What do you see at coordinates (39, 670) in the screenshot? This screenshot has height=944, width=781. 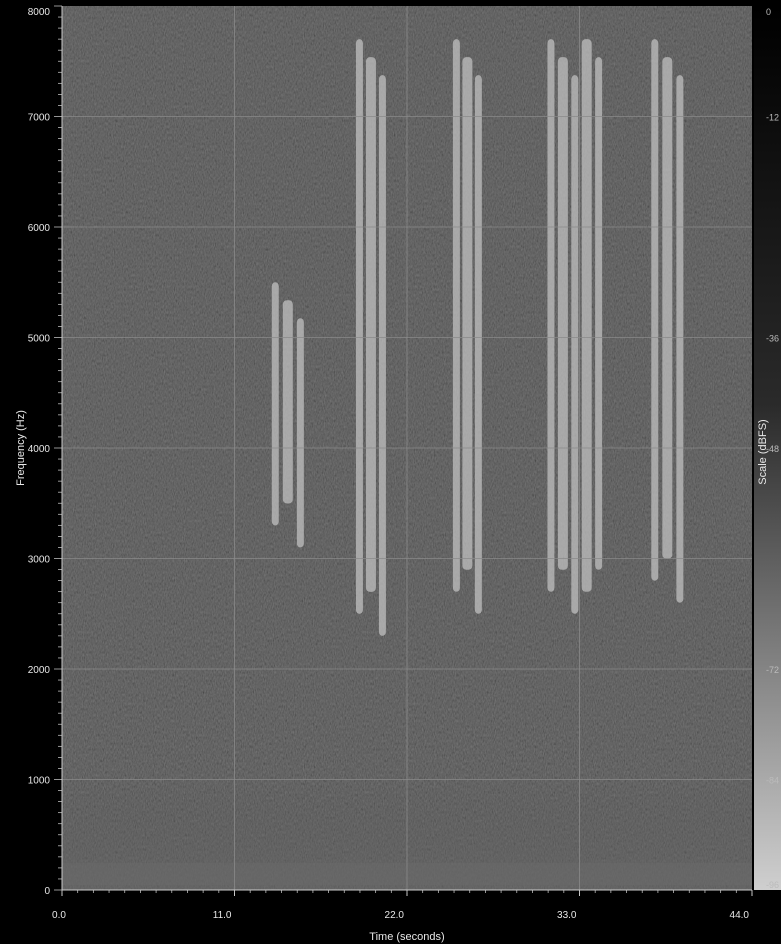 I see `y-tick-label: 2000` at bounding box center [39, 670].